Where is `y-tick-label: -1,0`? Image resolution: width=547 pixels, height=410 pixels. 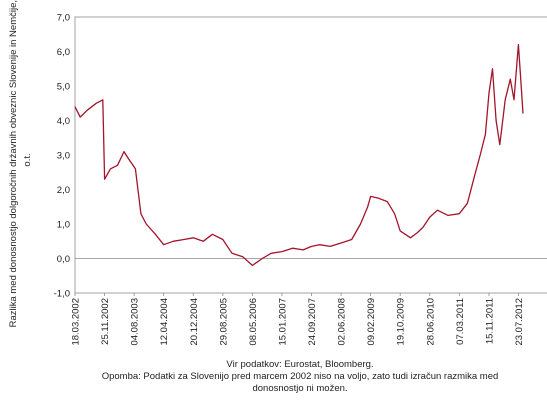 y-tick-label: -1,0 is located at coordinates (62, 294).